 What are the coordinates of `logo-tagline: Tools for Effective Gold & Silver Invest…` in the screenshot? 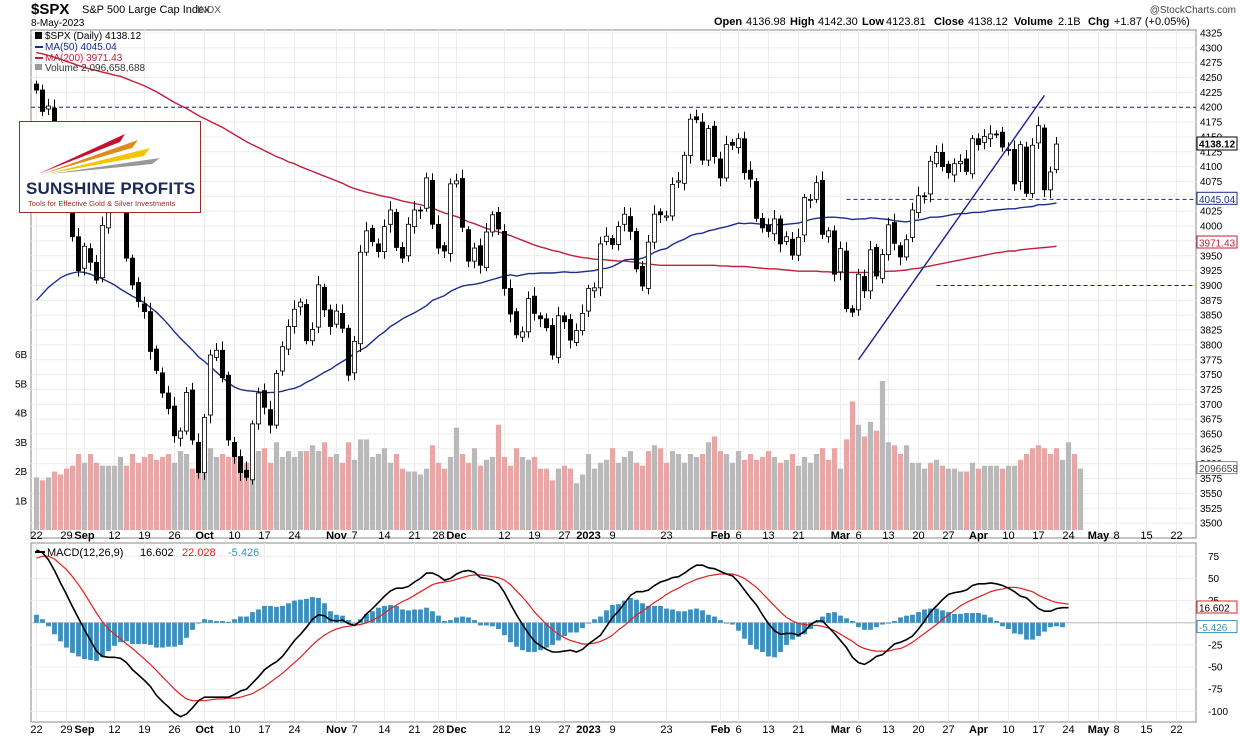 It's located at (102, 203).